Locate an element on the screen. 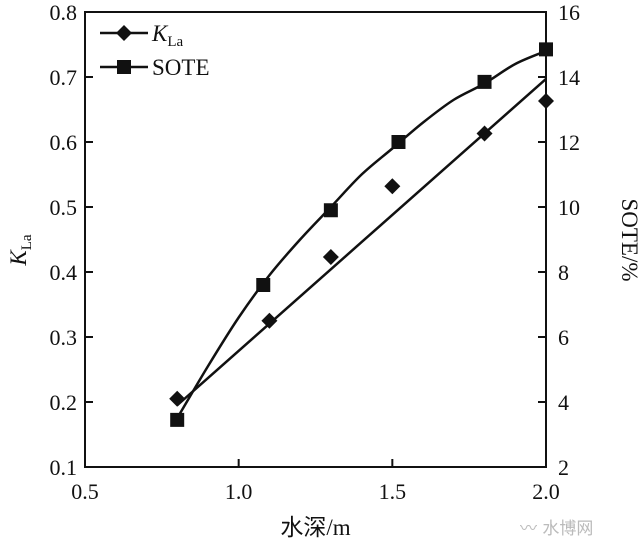 The width and height of the screenshot is (640, 556). y-right-axis-label: SOTE/% is located at coordinates (628, 239).